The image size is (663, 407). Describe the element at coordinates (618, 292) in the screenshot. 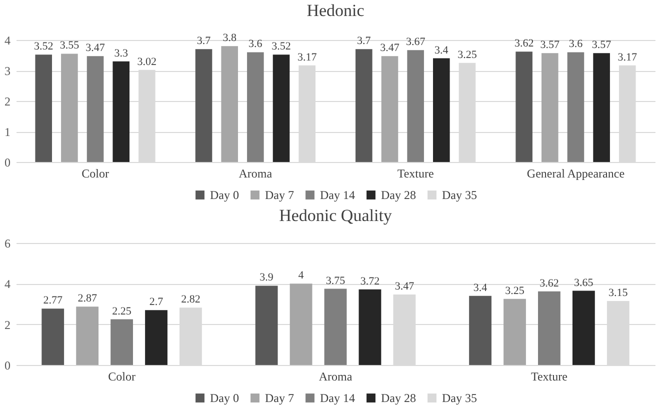

I see `data-label: 3.15` at that location.